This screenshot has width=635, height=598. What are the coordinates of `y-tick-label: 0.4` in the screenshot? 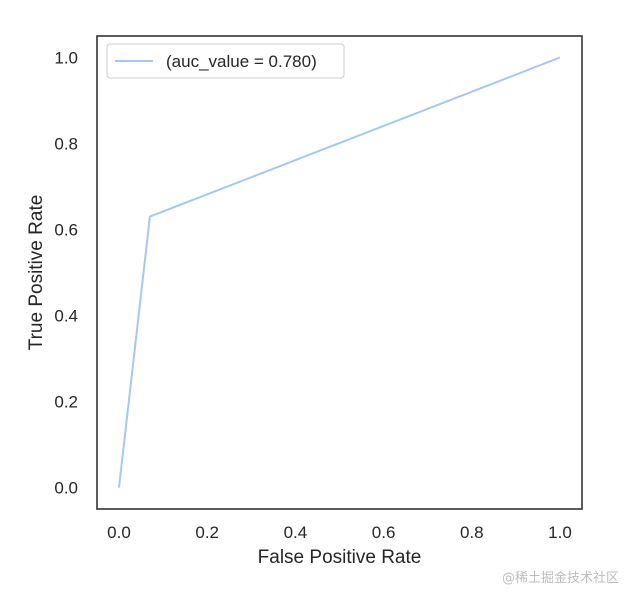 It's located at (66, 316).